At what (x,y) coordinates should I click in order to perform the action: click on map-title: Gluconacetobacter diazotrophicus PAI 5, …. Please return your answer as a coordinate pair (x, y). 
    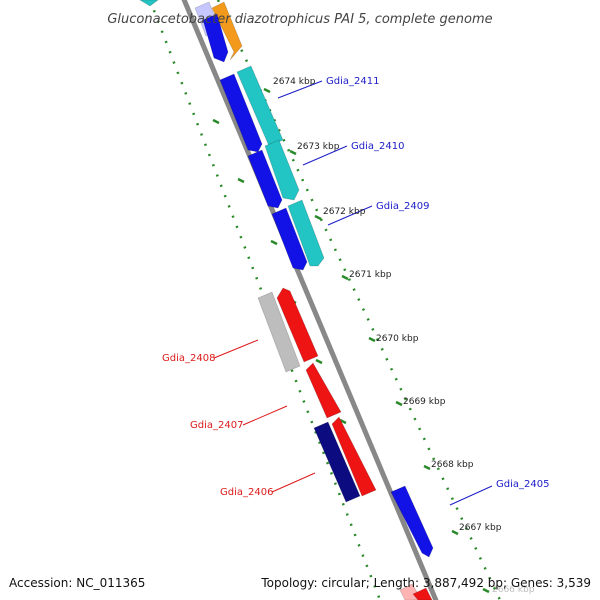
    Looking at the image, I should click on (299, 19).